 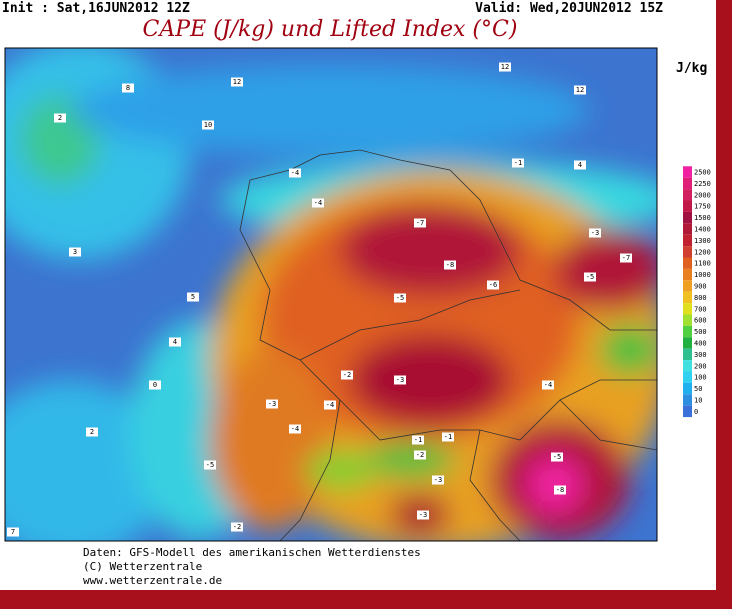 I want to click on lifted-index-label: 10, so click(x=208, y=125).